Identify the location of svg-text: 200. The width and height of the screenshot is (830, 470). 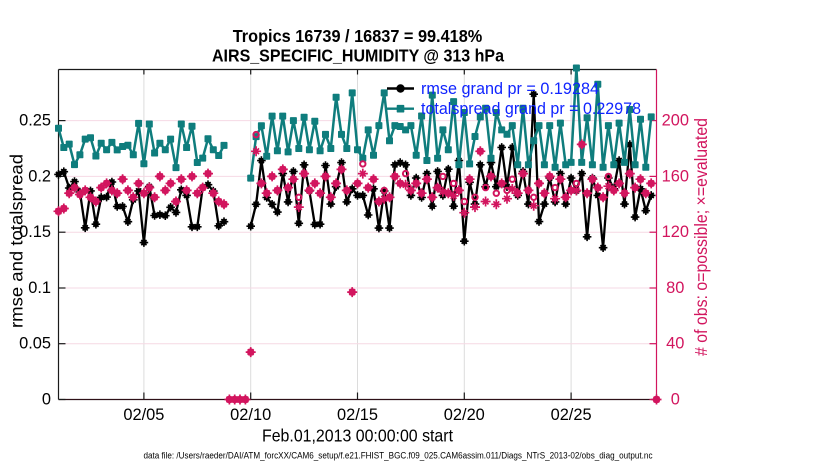
(675, 121).